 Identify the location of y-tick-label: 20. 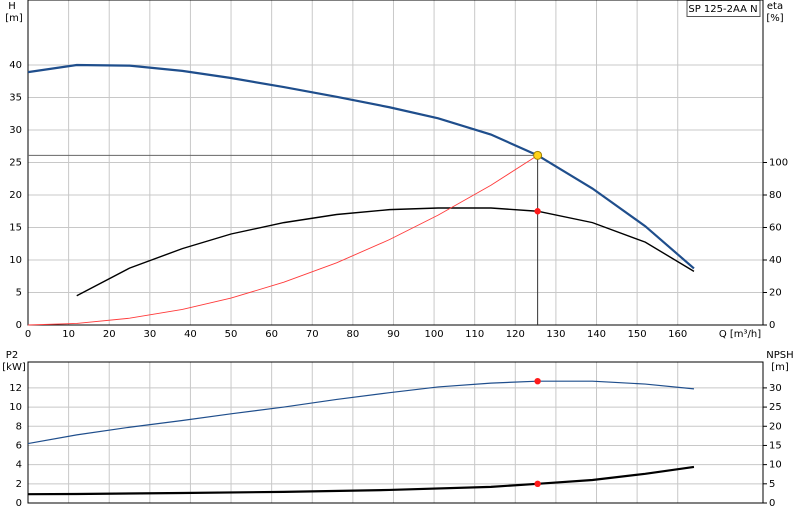
(15, 195).